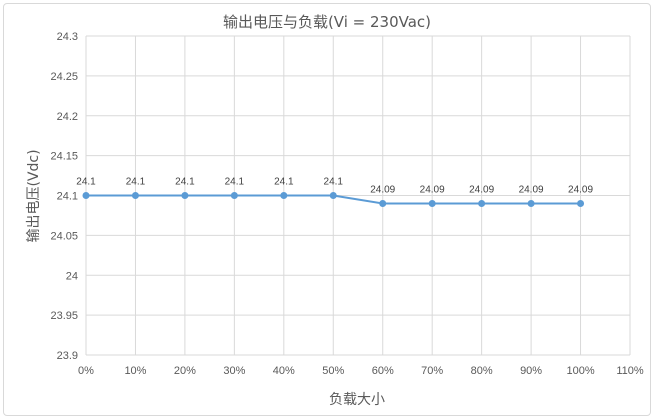  Describe the element at coordinates (86, 371) in the screenshot. I see `x-tick-label: 0%` at that location.